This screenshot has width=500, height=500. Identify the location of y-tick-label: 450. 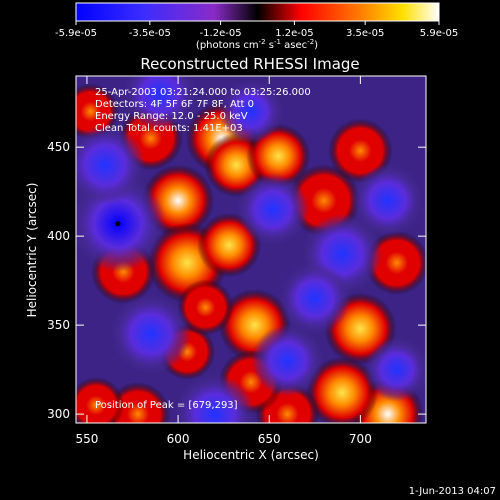
(58, 147).